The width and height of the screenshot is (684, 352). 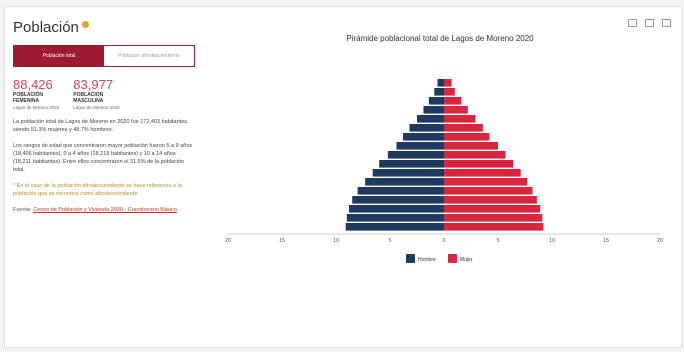 What do you see at coordinates (85, 24) in the screenshot?
I see `info-icon` at bounding box center [85, 24].